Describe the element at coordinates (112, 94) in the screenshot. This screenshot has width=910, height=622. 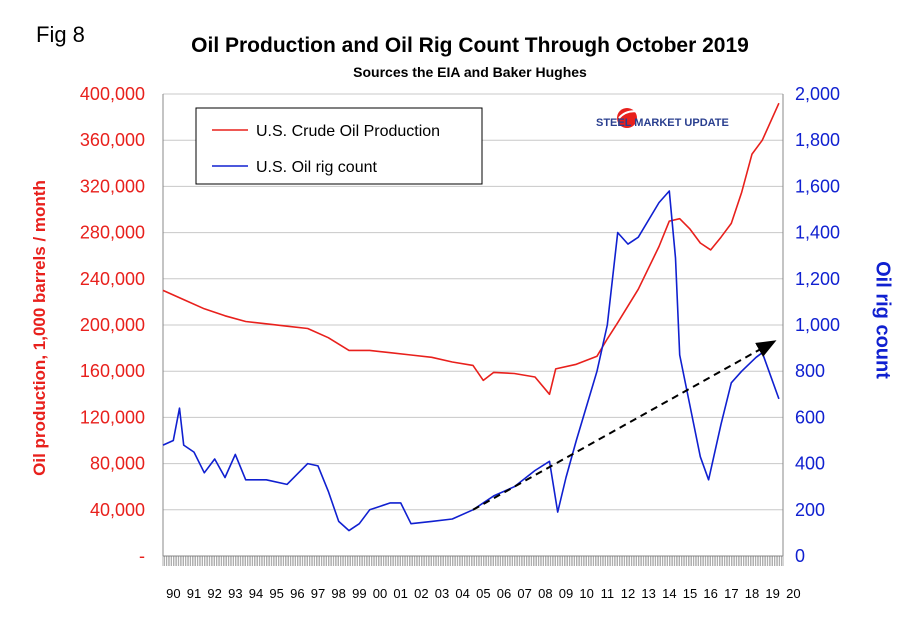
I see `y-left-tick-label: 400,000` at that location.